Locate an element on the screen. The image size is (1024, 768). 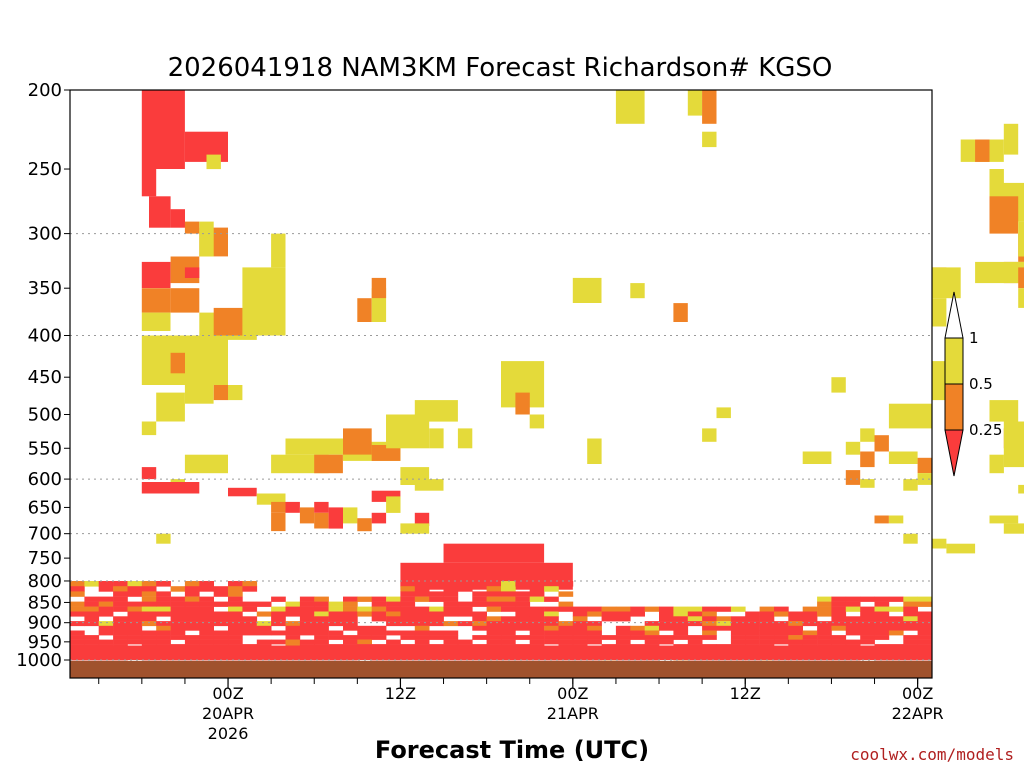
y-tick-label: 900 is located at coordinates (45, 623).